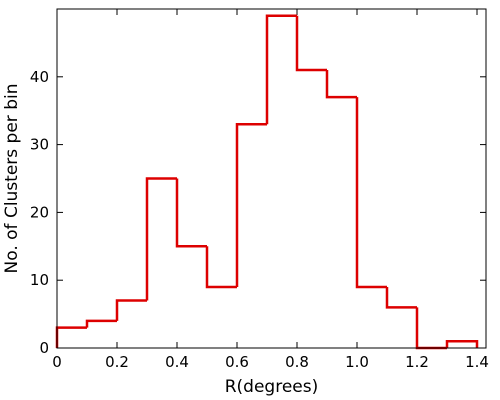  I want to click on x-tick-label: 0, so click(57, 362).